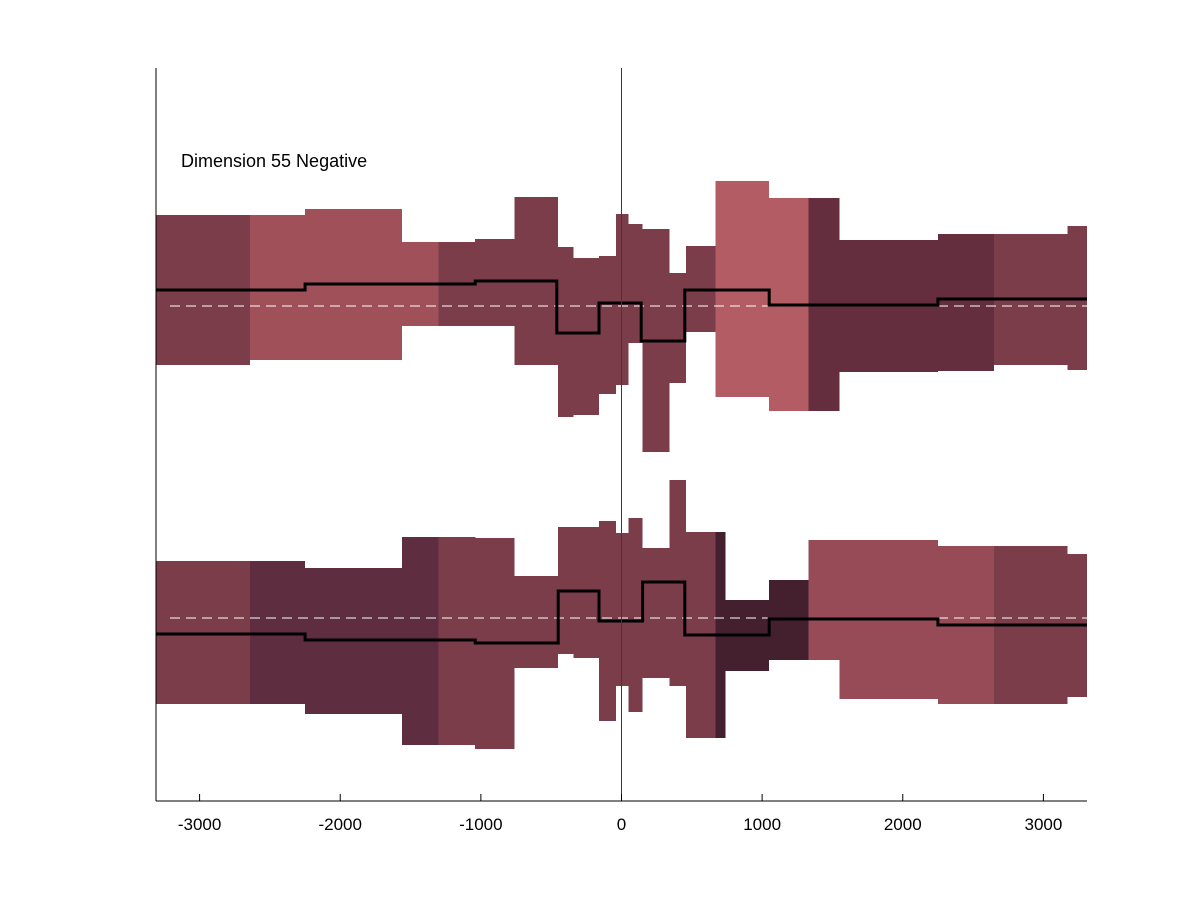 This screenshot has height=900, width=1200. I want to click on x-tick-label: 0, so click(621, 824).